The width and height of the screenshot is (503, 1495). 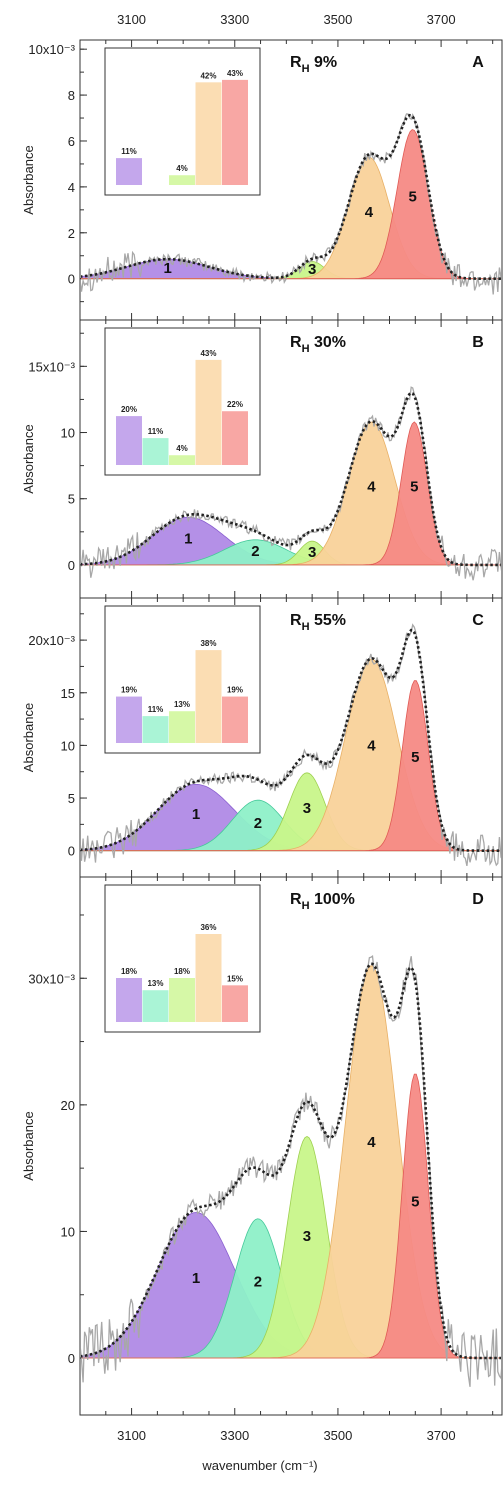 What do you see at coordinates (441, 19) in the screenshot?
I see `top-x-tick-label: 3700` at bounding box center [441, 19].